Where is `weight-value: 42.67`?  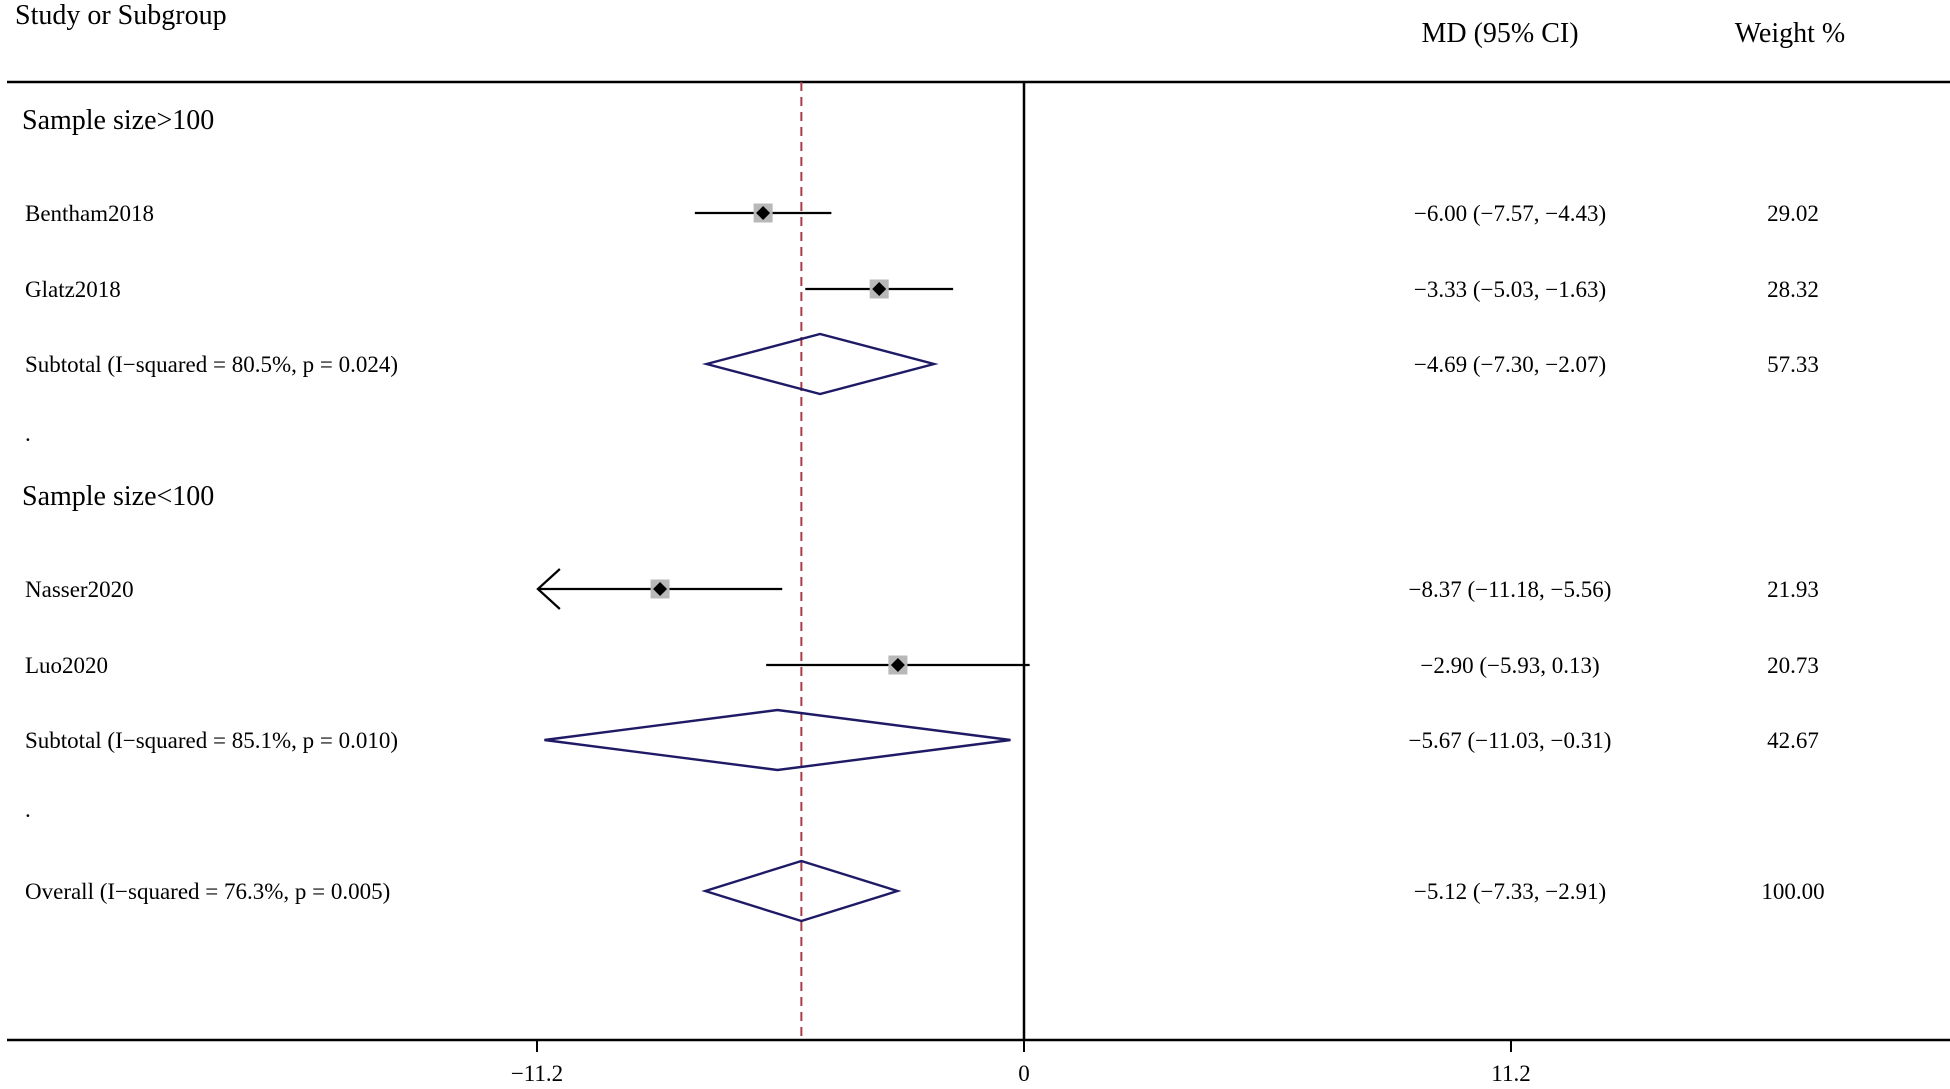 weight-value: 42.67 is located at coordinates (1793, 740).